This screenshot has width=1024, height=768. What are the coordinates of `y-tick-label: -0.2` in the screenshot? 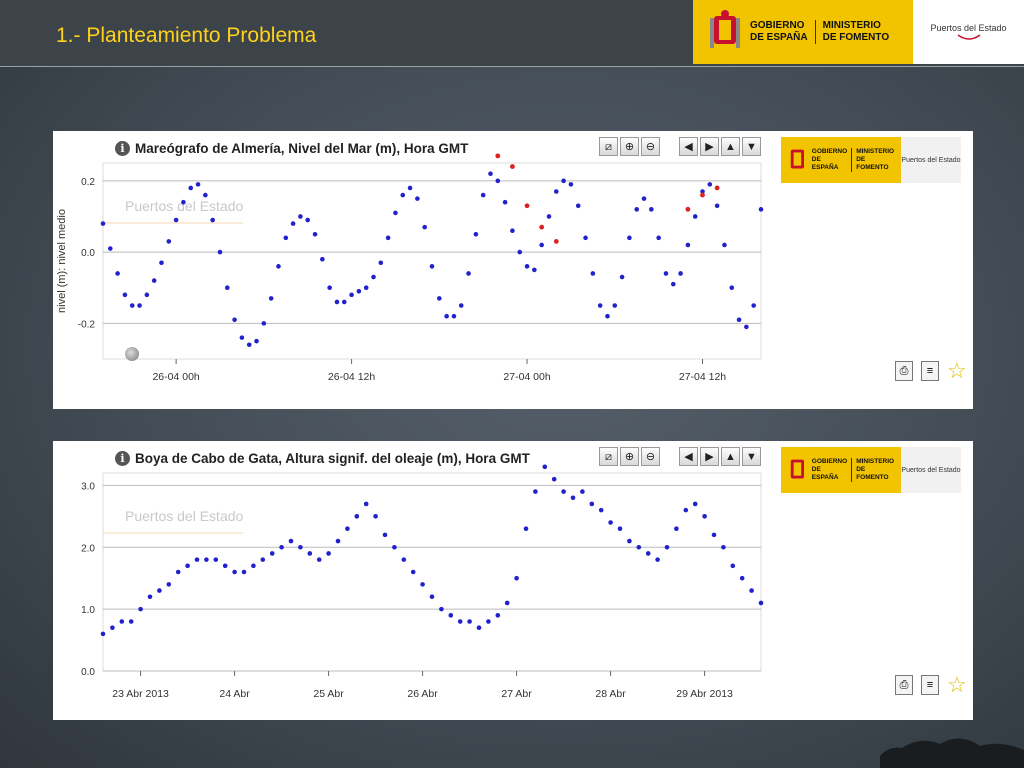 It's located at (87, 324).